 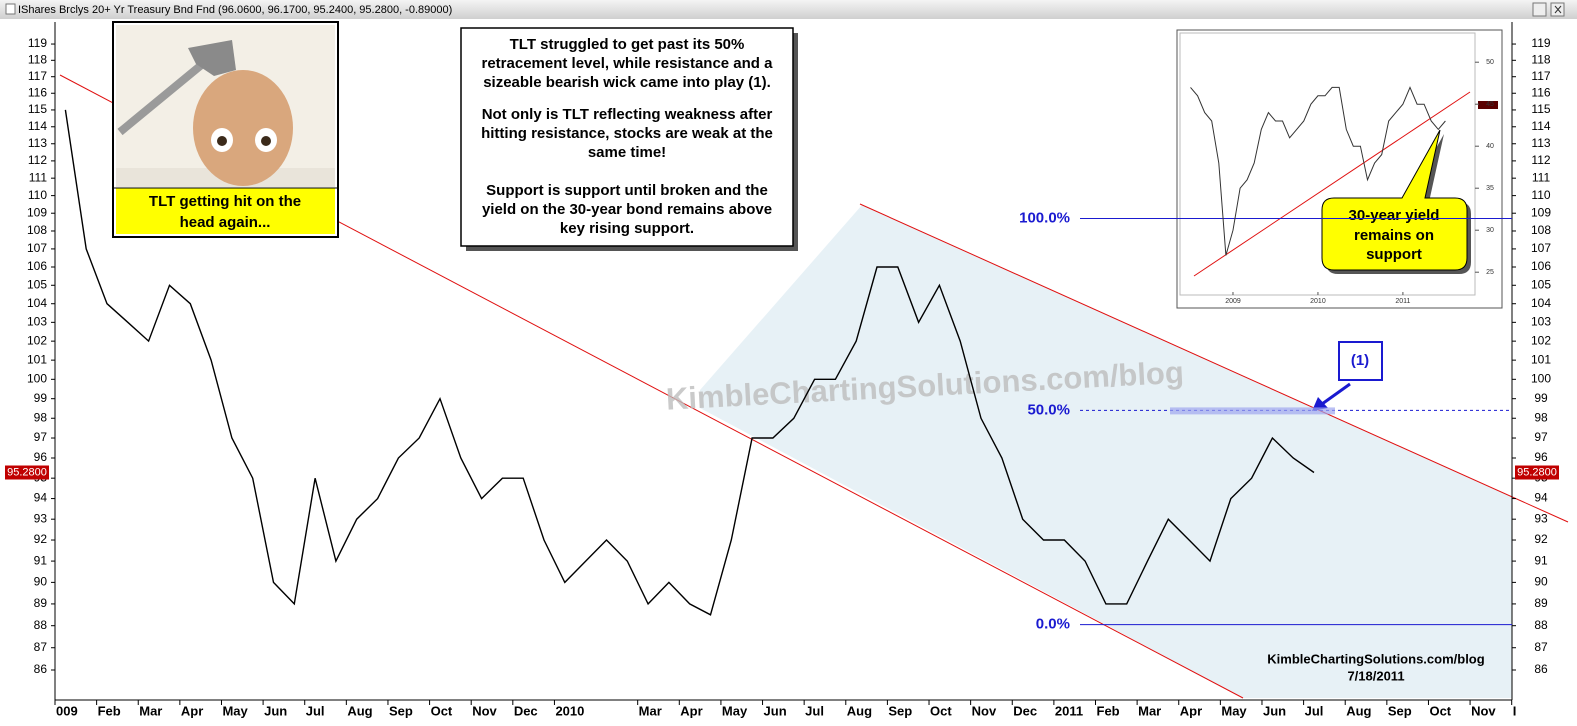 I want to click on x-tick-label: 2010, so click(x=569, y=710).